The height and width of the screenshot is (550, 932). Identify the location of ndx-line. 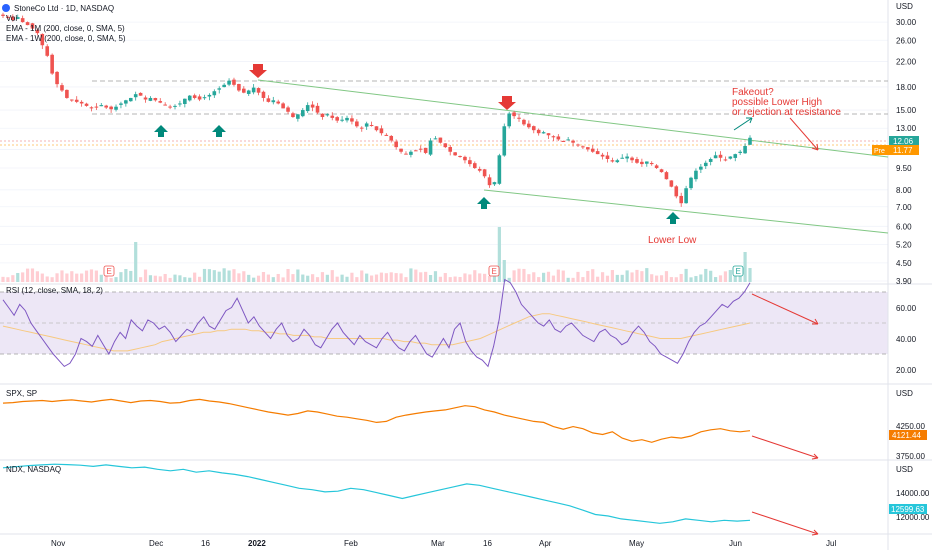
(376, 493).